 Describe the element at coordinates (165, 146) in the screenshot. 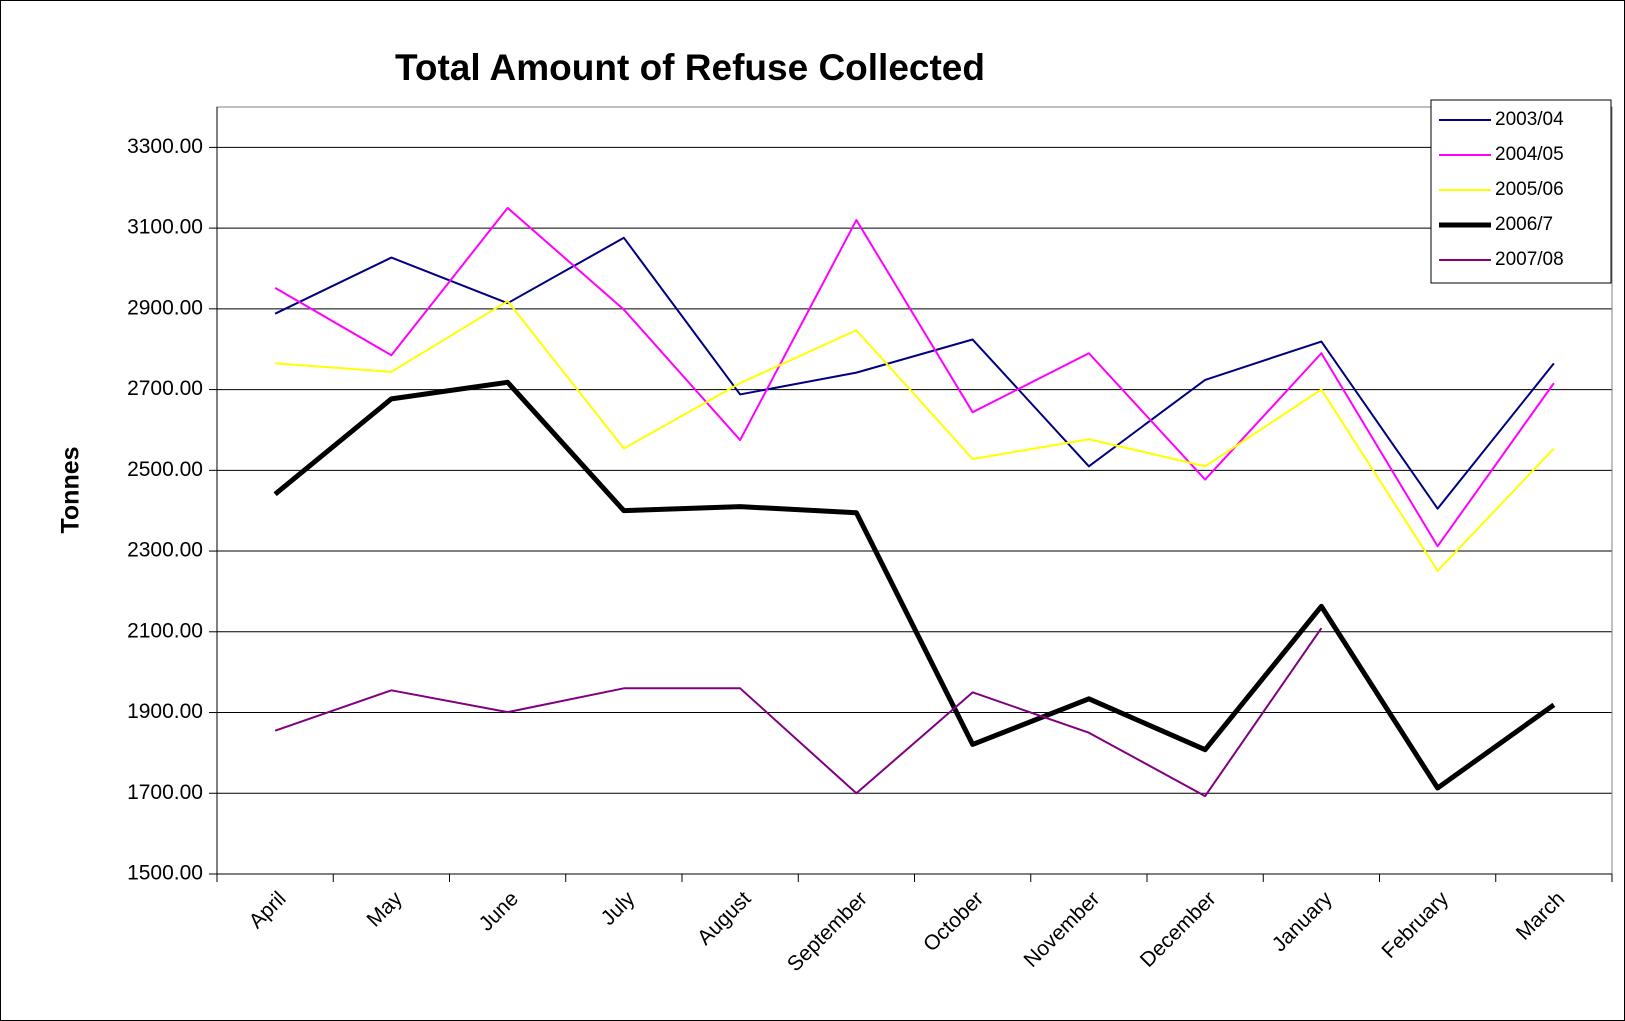

I see `y-tick-label: 3300.00` at that location.